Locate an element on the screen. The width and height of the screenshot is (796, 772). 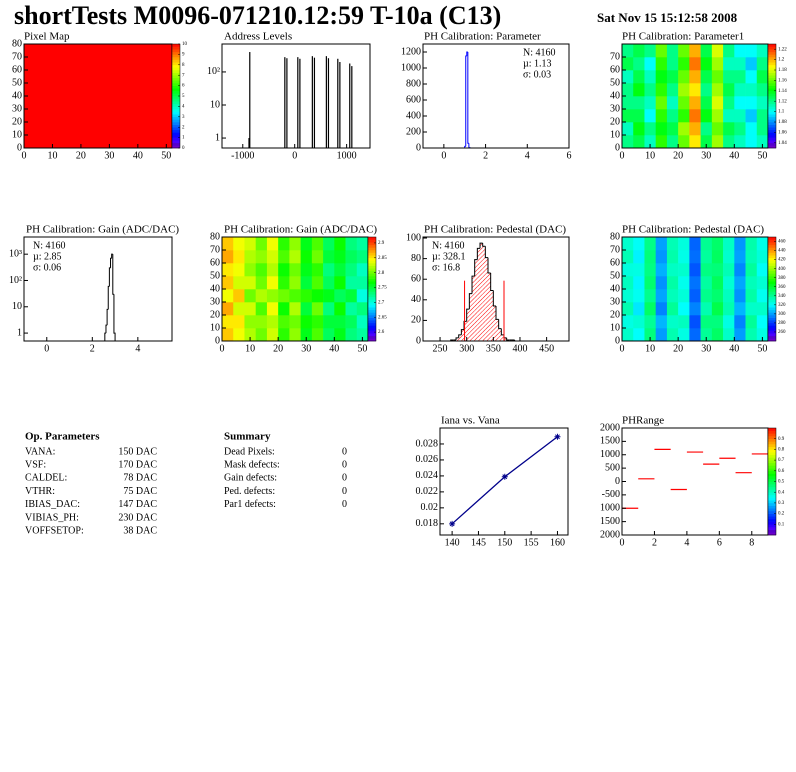
x-tick-label: 1000 is located at coordinates (347, 155).